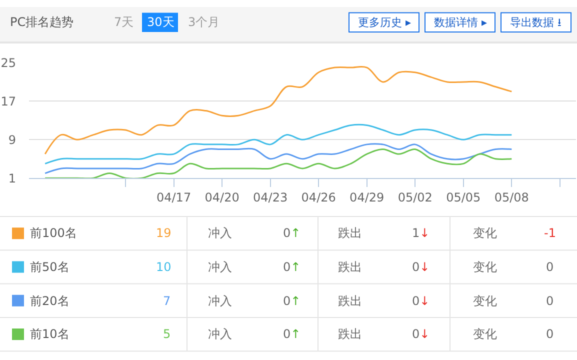 Image resolution: width=577 pixels, height=360 pixels. What do you see at coordinates (421, 233) in the screenshot?
I see `text: 1↓` at bounding box center [421, 233].